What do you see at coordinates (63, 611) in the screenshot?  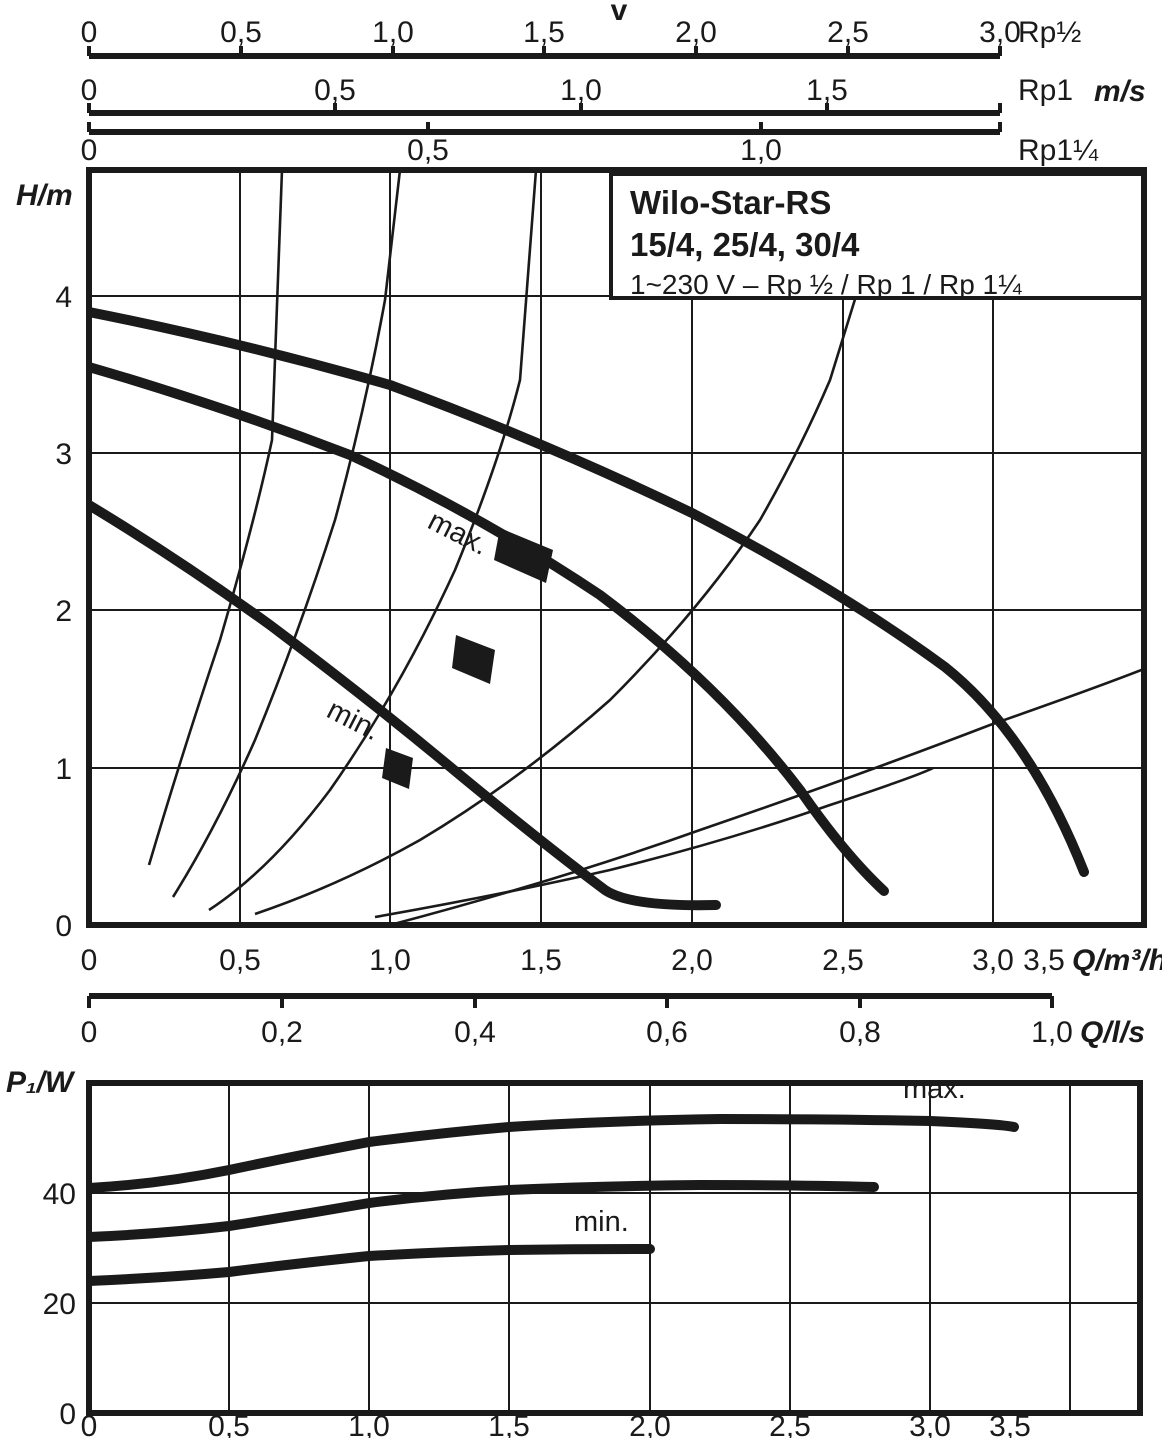 I see `head-ytick-2: 2` at bounding box center [63, 611].